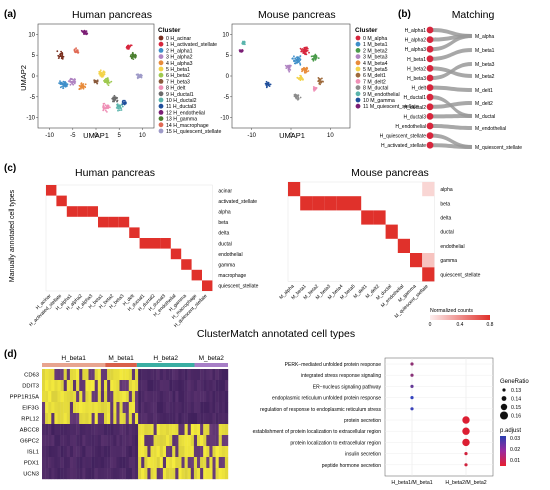 The image size is (550, 490). Describe the element at coordinates (276, 334) in the screenshot. I see `clustermatch-title: ClusterMatch annotated cell types` at that location.